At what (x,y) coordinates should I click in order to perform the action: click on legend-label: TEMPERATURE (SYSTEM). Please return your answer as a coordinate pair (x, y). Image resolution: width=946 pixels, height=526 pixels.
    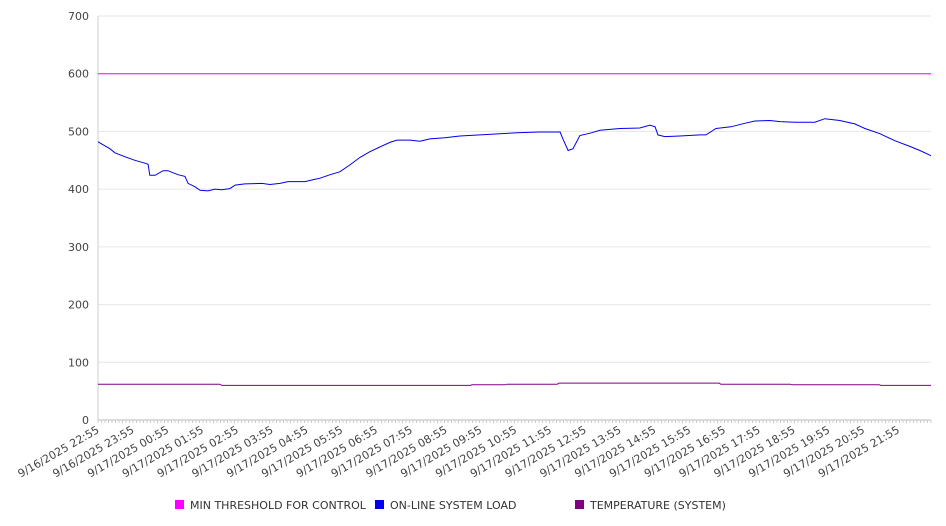
    Looking at the image, I should click on (657, 505).